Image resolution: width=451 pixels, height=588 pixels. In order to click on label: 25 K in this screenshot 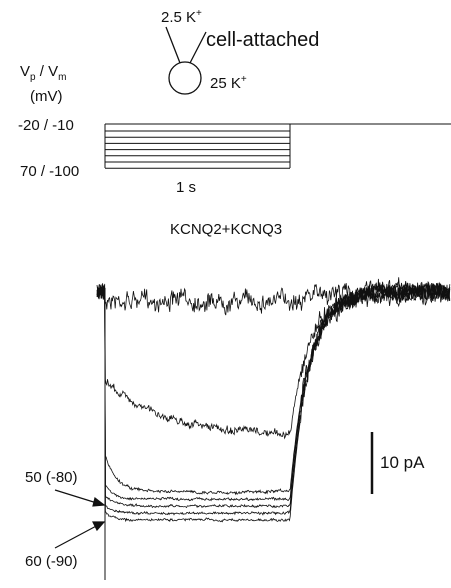, I will do `click(225, 83)`.